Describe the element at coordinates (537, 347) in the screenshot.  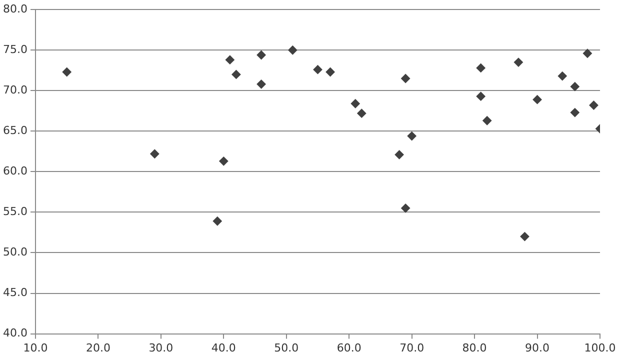
I see `x-tick-label: 90.0` at that location.